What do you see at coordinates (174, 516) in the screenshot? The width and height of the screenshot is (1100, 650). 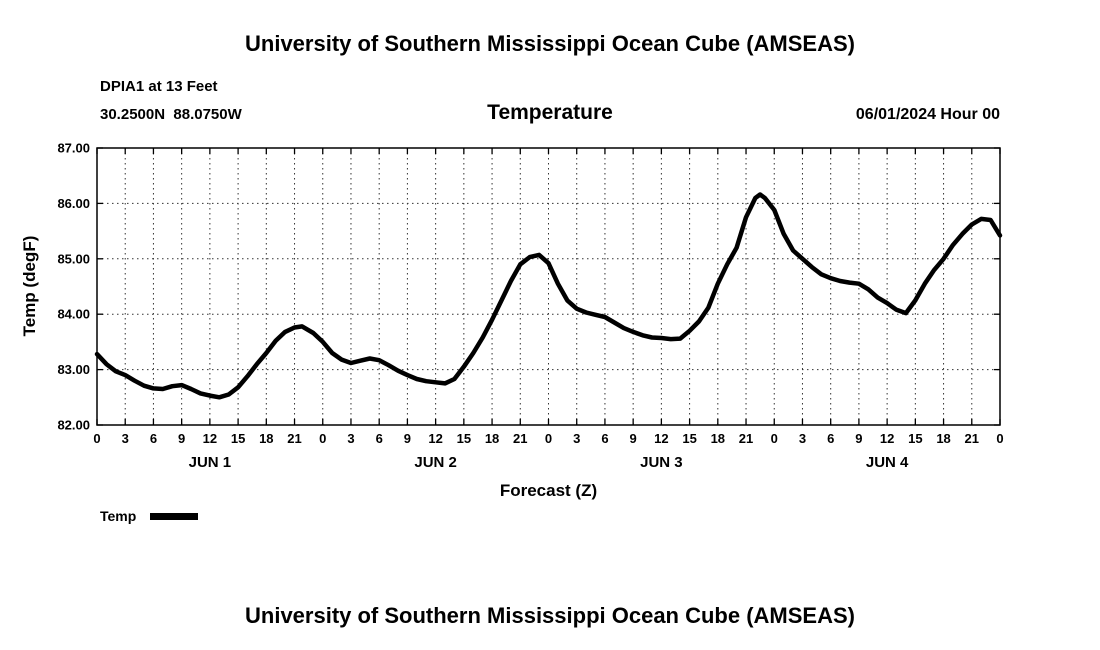 I see `legend-line-swatch` at bounding box center [174, 516].